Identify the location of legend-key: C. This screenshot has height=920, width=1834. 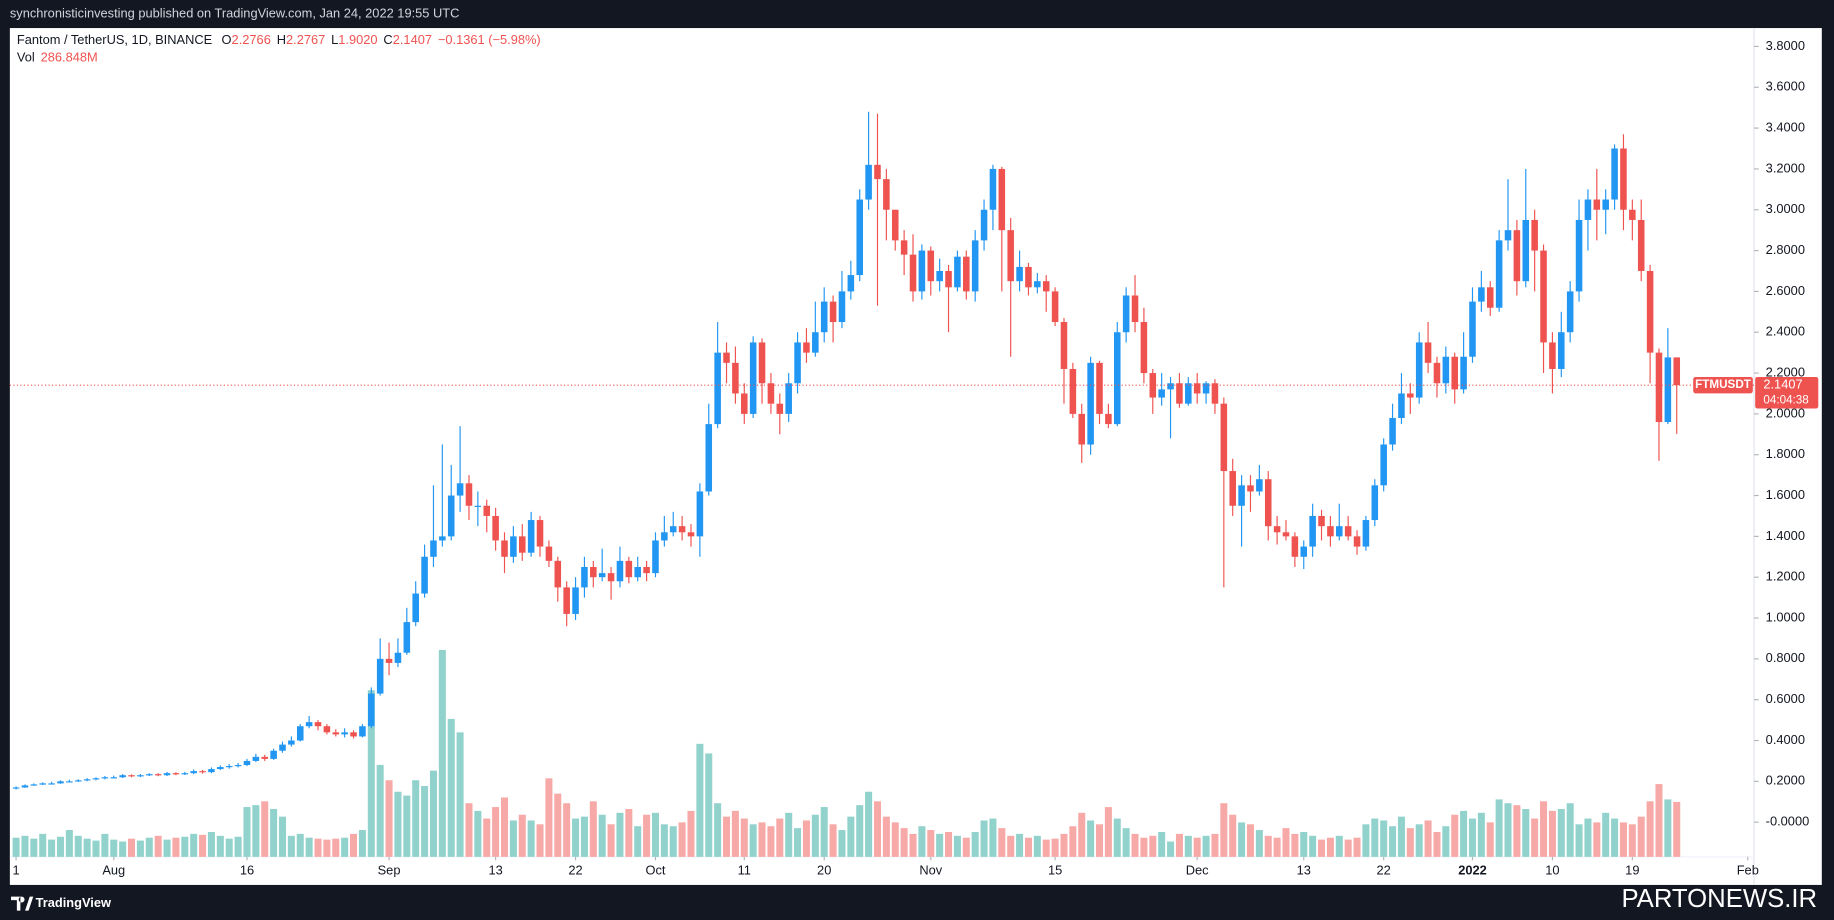
(387, 39).